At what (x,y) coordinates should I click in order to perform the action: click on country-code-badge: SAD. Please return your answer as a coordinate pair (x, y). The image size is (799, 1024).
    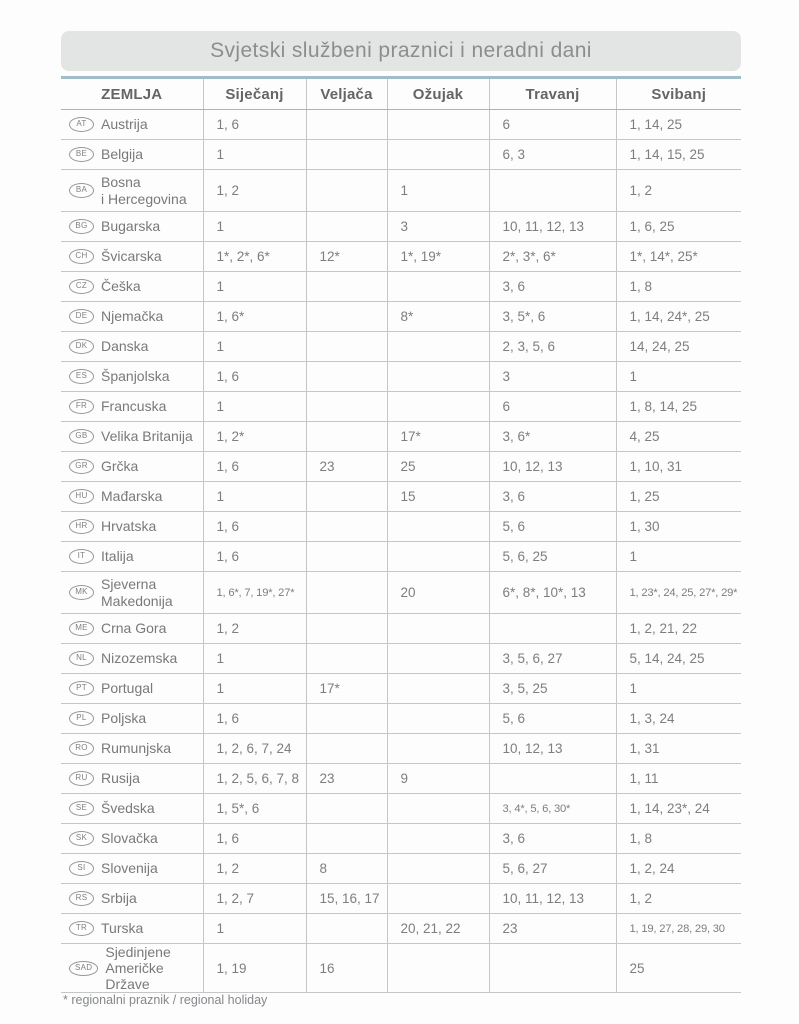
    Looking at the image, I should click on (84, 968).